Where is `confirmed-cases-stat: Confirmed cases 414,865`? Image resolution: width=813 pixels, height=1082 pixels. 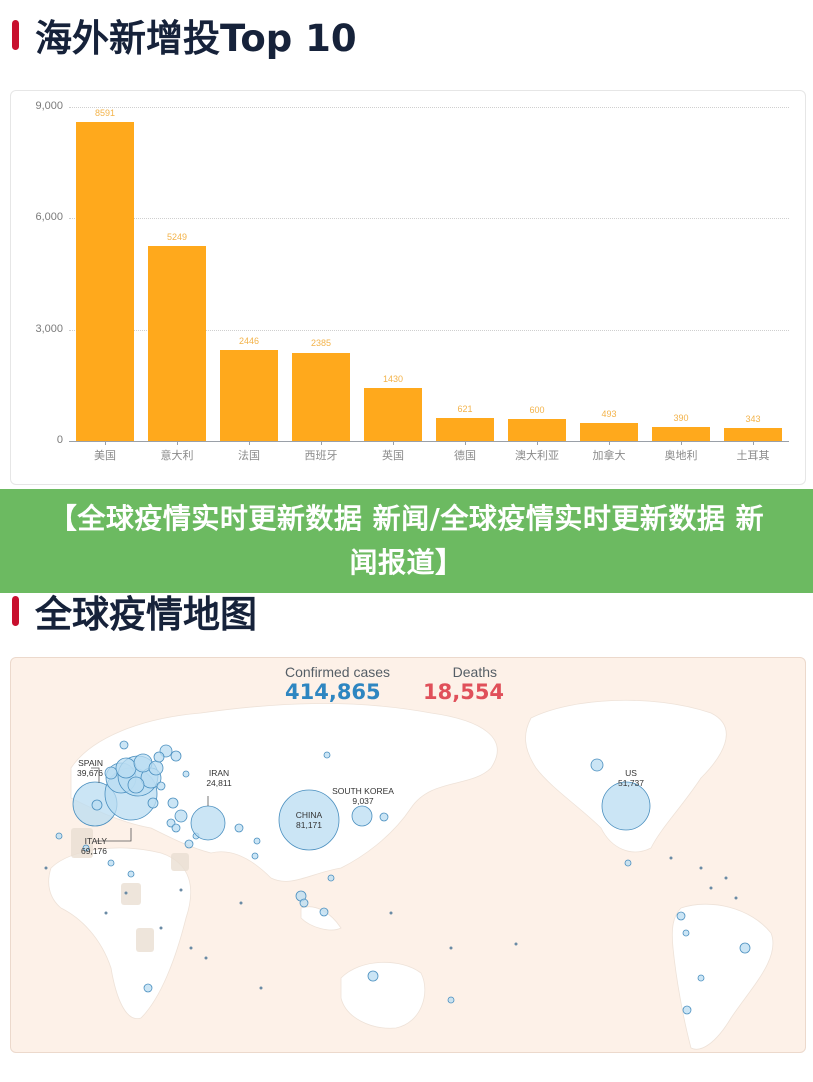
confirmed-cases-stat: Confirmed cases 414,865 is located at coordinates (337, 684).